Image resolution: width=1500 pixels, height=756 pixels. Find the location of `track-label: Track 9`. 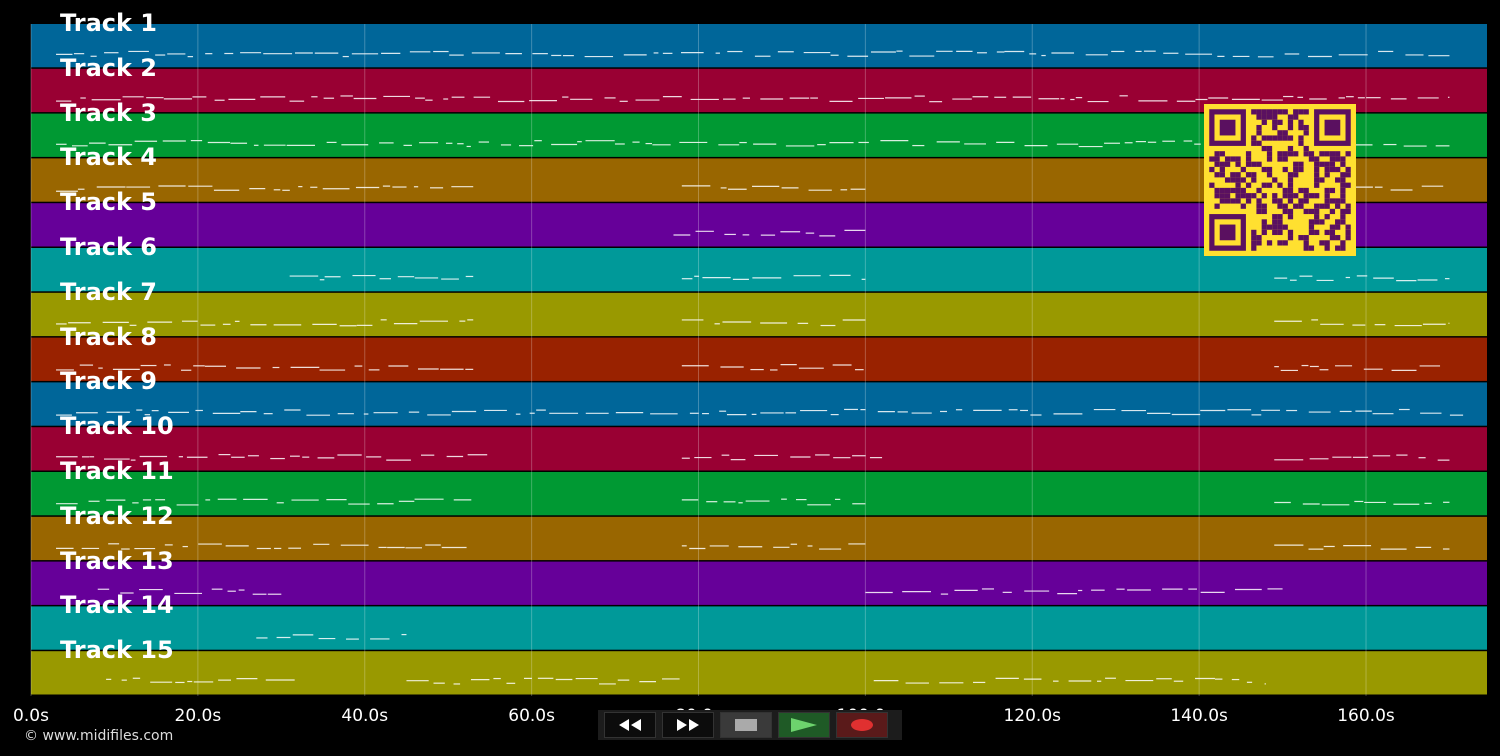

track-label: Track 9 is located at coordinates (109, 381).